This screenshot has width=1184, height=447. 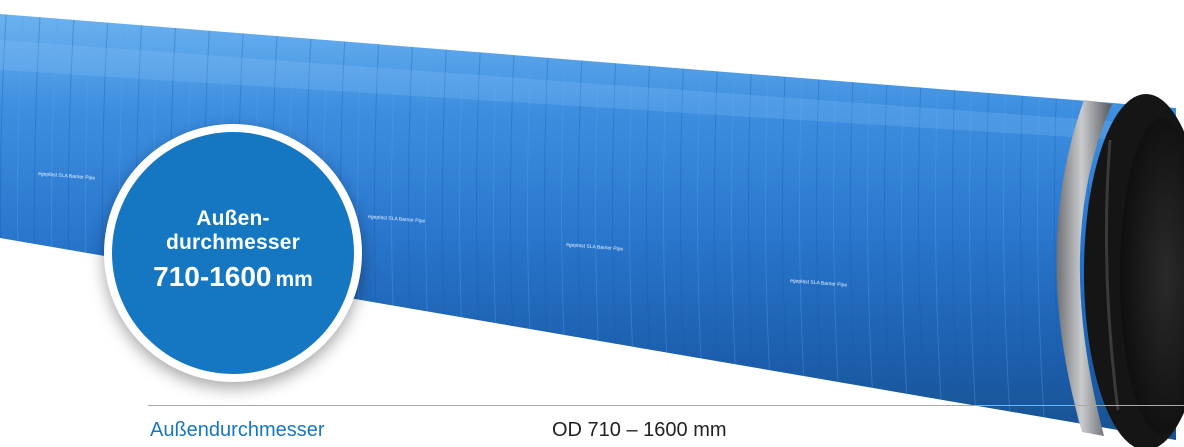 I want to click on badge-title-line2: durchmesser, so click(x=233, y=242).